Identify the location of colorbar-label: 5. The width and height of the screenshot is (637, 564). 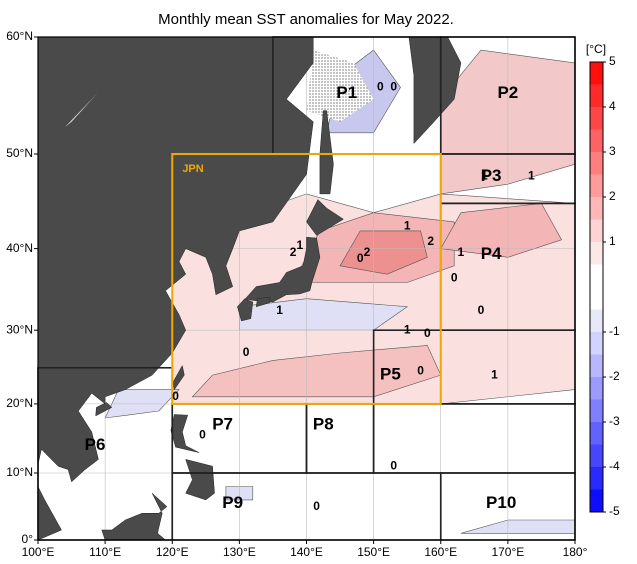
(612, 61).